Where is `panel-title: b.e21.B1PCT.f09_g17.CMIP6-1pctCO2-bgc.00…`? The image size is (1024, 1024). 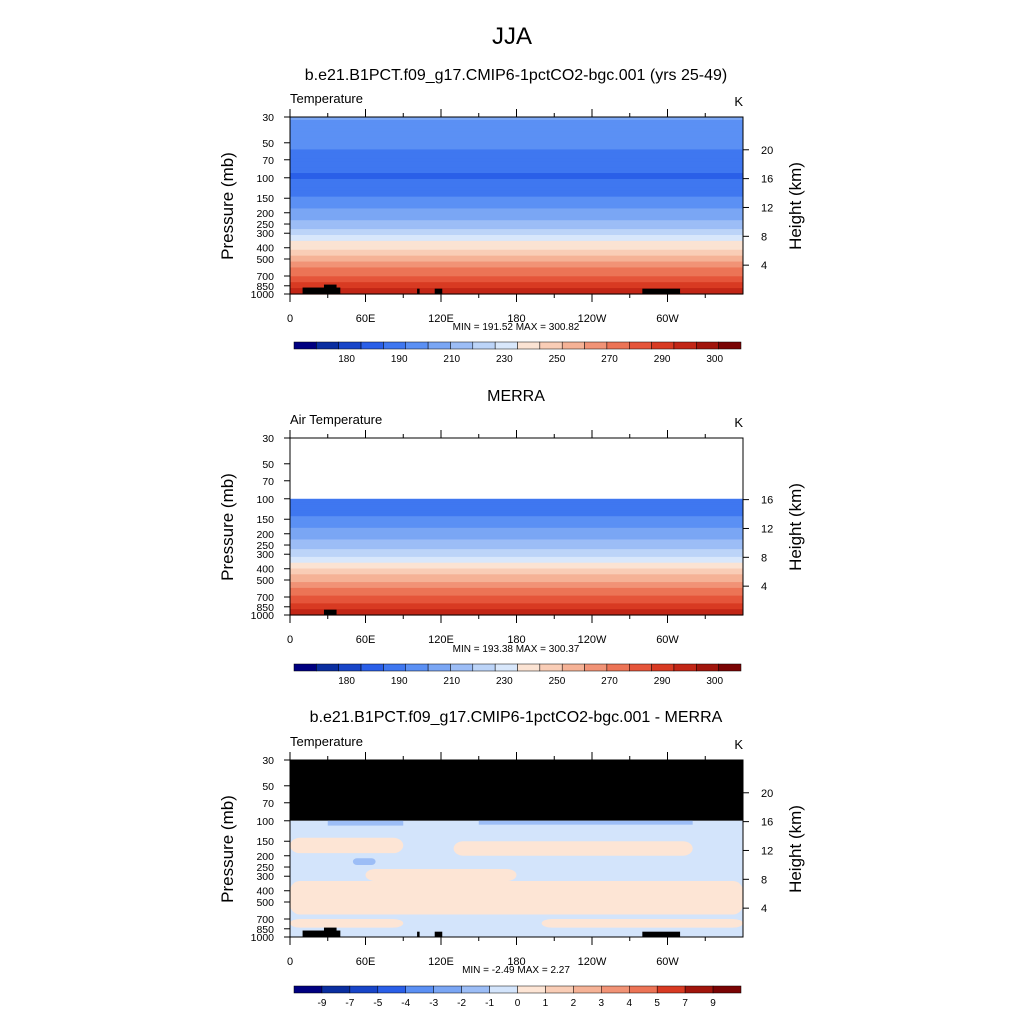 panel-title: b.e21.B1PCT.f09_g17.CMIP6-1pctCO2-bgc.00… is located at coordinates (516, 717).